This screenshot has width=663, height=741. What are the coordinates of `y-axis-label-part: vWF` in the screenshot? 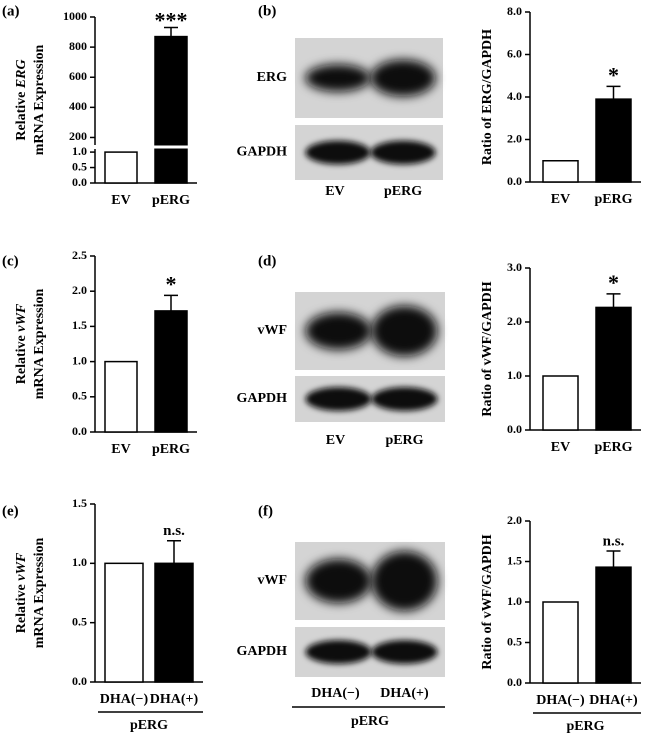 It's located at (21, 566).